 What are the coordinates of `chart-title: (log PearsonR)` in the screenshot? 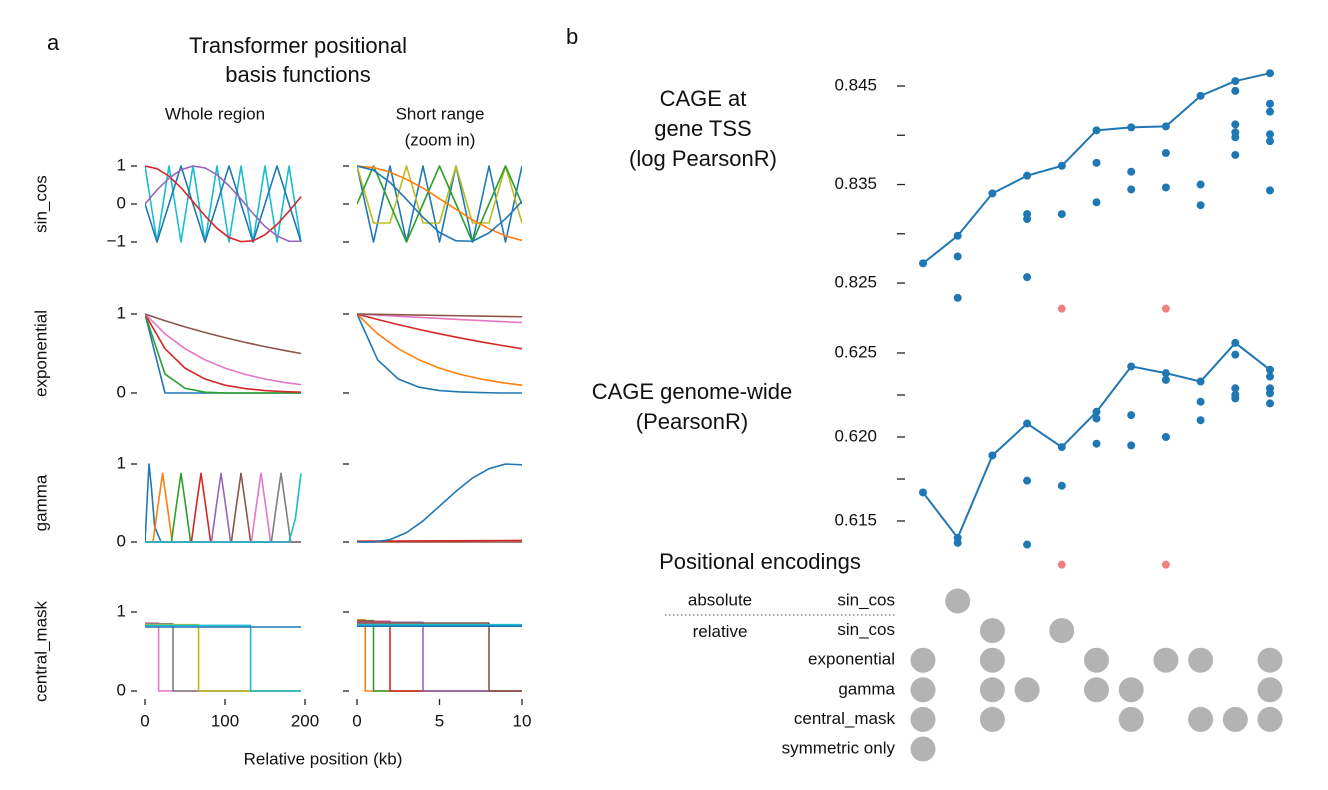 It's located at (703, 158).